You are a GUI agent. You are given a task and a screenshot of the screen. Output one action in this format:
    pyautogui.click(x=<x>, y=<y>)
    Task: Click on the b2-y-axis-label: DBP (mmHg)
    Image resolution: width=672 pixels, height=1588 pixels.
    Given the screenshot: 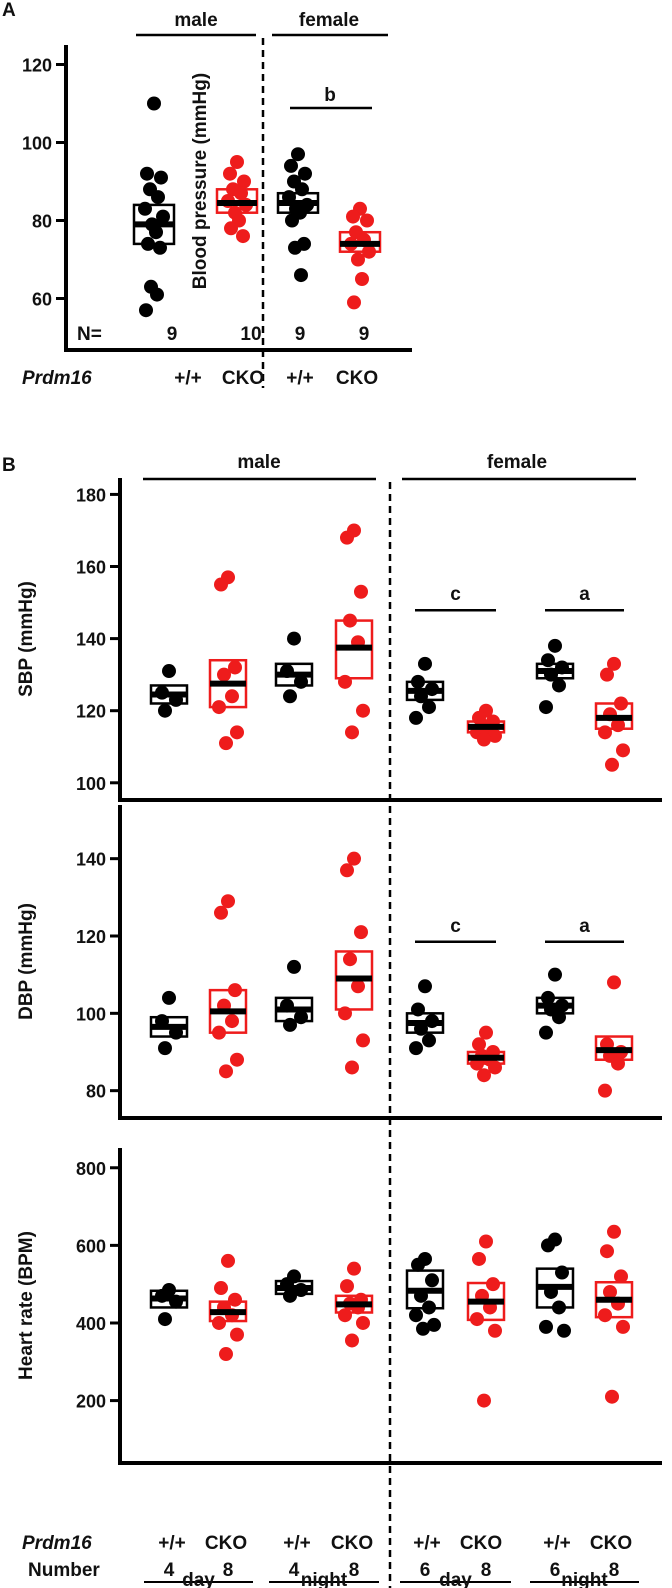 What is the action you would take?
    pyautogui.click(x=26, y=961)
    